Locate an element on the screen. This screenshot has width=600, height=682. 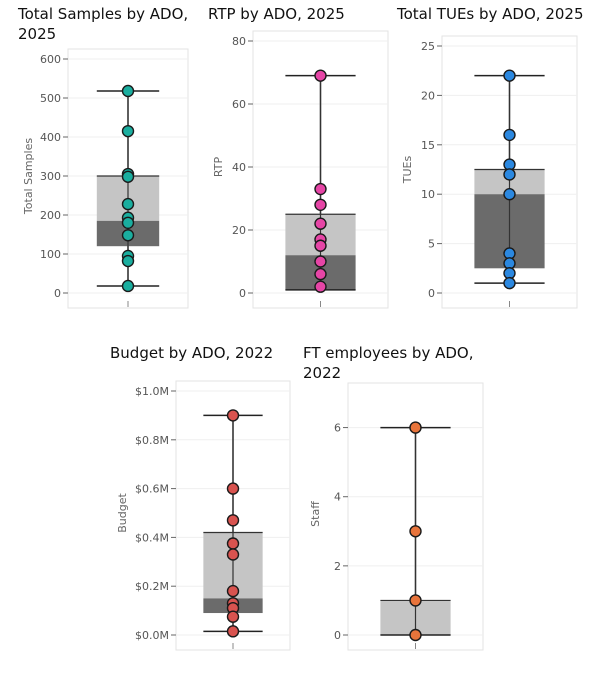
y-tick-label: 600 is located at coordinates (50, 59).